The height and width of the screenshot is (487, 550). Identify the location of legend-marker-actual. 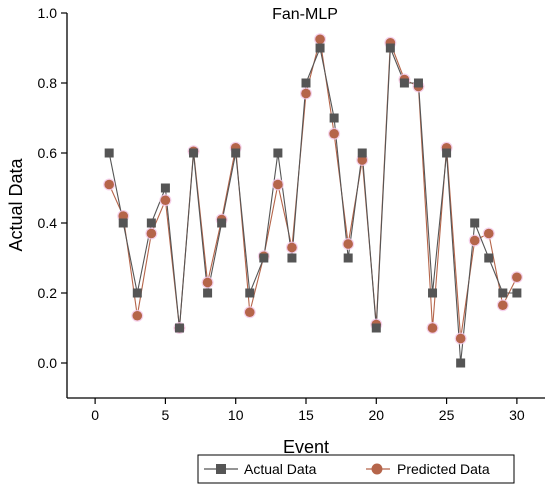
(221, 469).